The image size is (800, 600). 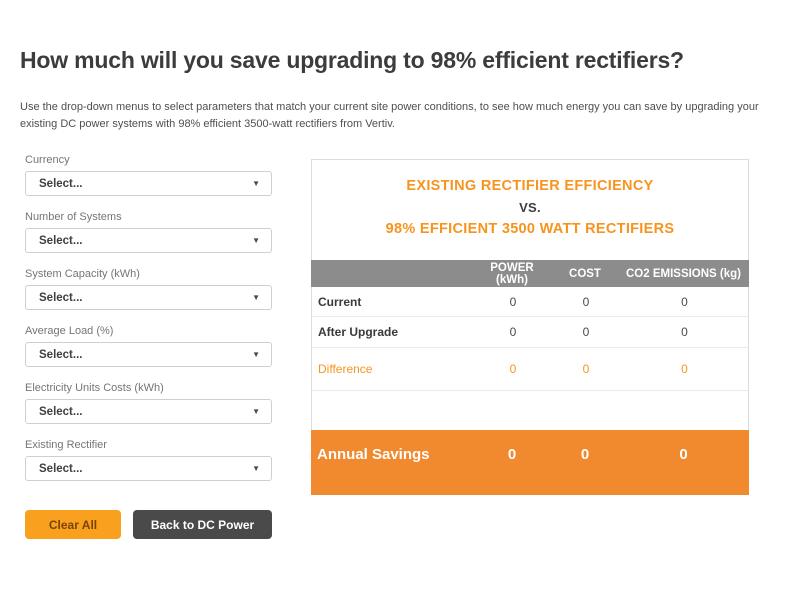 What do you see at coordinates (202, 524) in the screenshot?
I see `back-to-dc-power-button: Back to DC Power` at bounding box center [202, 524].